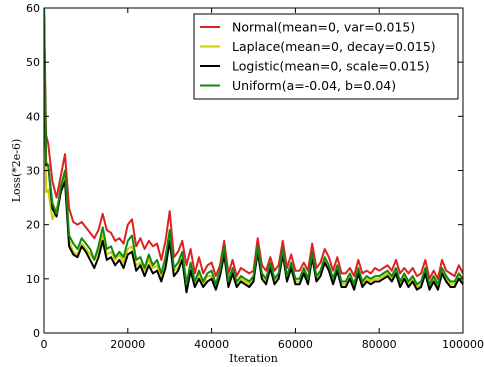 This screenshot has width=484, height=367. Describe the element at coordinates (295, 344) in the screenshot. I see `x-tick-label: 60000` at that location.